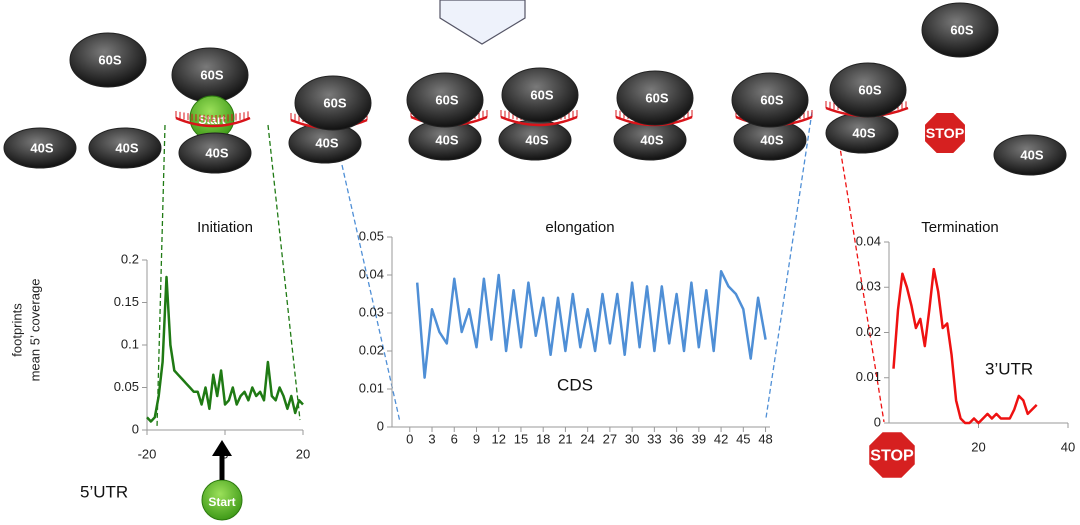 The image size is (1080, 525). What do you see at coordinates (579, 227) in the screenshot?
I see `chart-title: elongation` at bounding box center [579, 227].